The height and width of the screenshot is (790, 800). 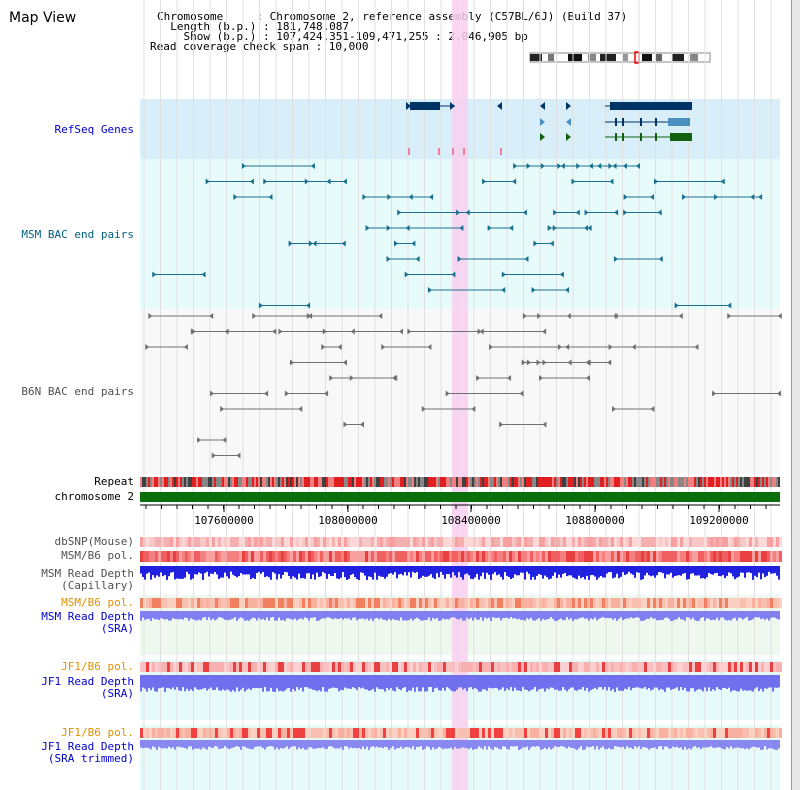 I want to click on axis-tick-label: 108400000, so click(x=471, y=520).